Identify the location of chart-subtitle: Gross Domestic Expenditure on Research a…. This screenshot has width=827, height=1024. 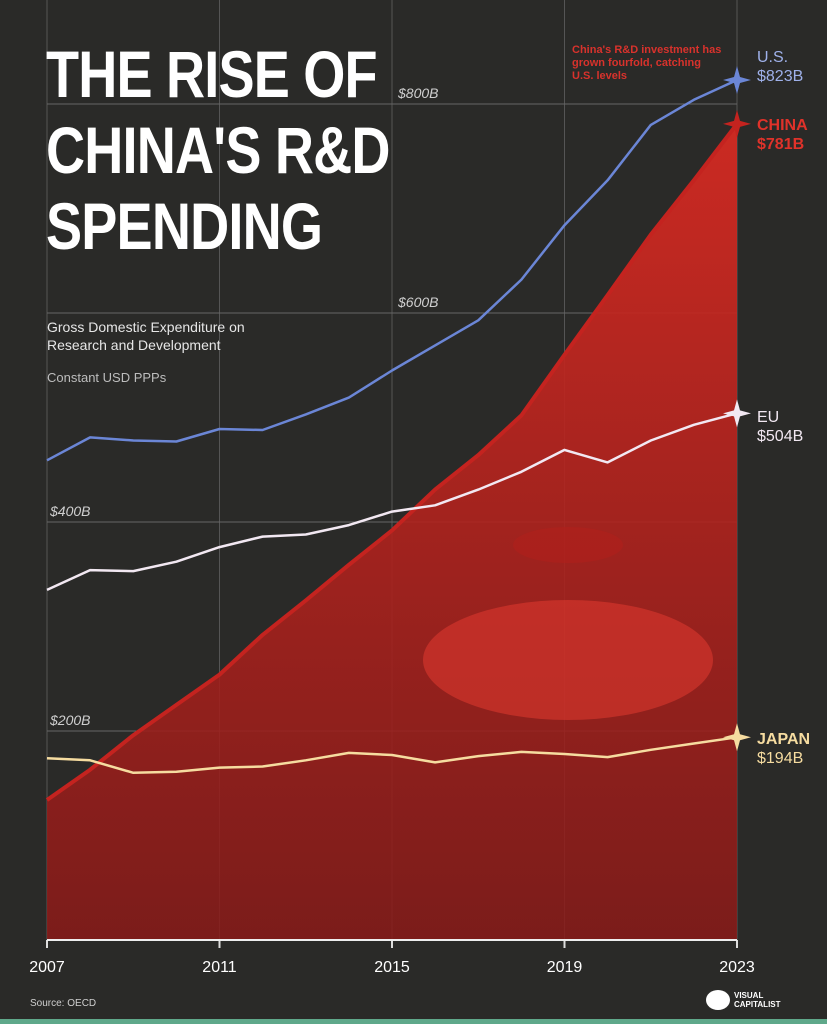
(146, 336).